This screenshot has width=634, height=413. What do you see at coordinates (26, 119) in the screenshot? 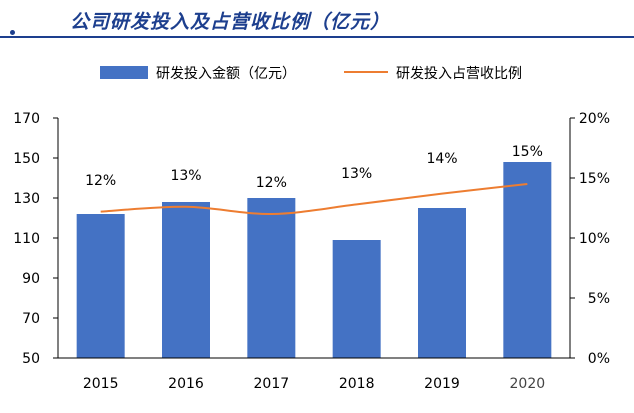
I see `left-axis-tick-label: 170` at bounding box center [26, 119].